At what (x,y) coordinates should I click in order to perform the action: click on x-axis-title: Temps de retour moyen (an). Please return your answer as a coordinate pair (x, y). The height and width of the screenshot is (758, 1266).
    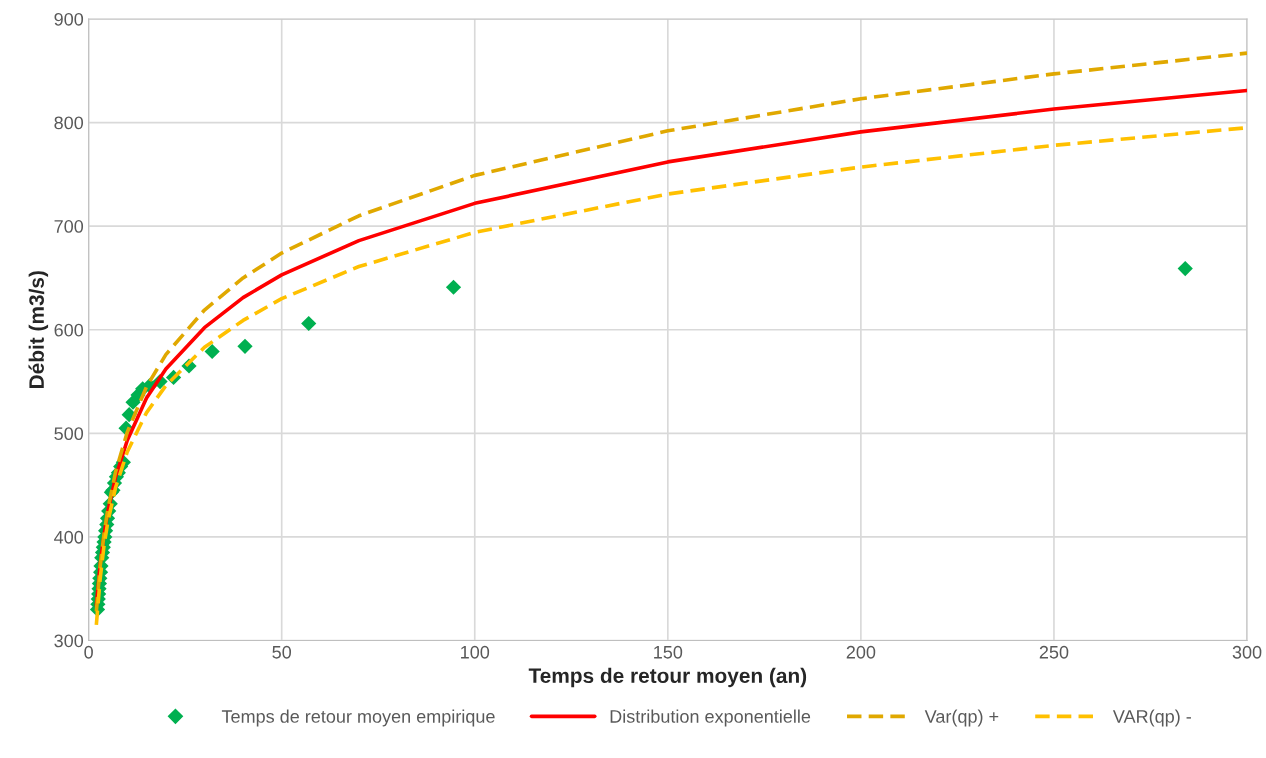
    Looking at the image, I should click on (667, 677).